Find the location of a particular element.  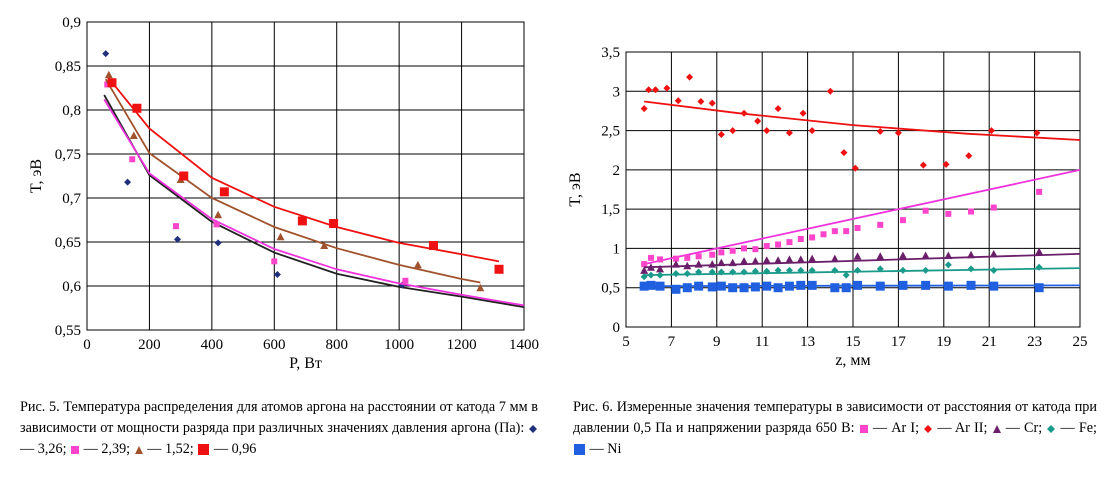

y-tick-label: 0,6 is located at coordinates (71, 287).